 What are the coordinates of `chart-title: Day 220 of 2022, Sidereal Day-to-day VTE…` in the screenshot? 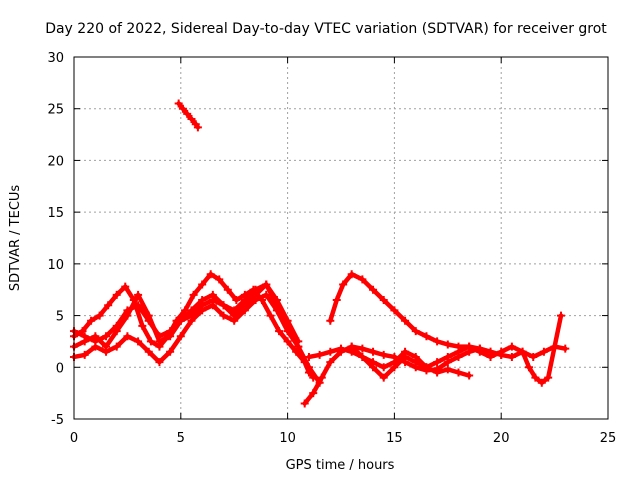 It's located at (326, 29).